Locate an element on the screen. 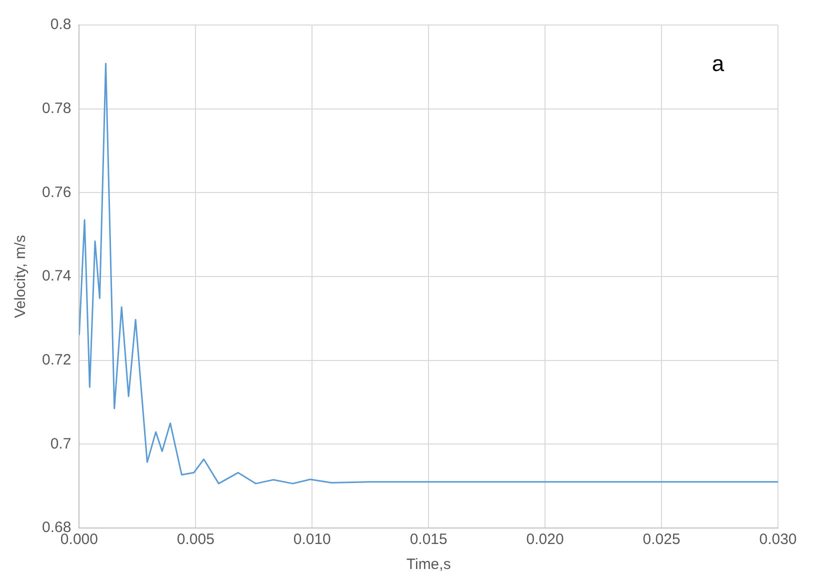  x-tick-label: 0.025 is located at coordinates (661, 539).